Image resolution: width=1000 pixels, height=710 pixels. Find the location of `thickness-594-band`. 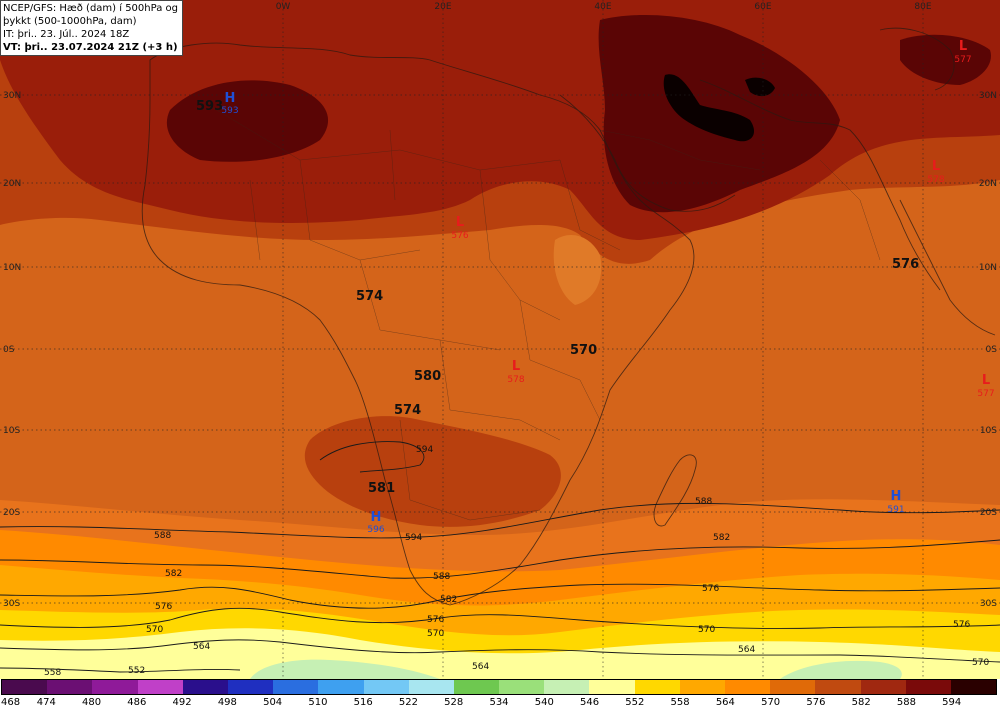

thickness-594-band is located at coordinates (247, 121).